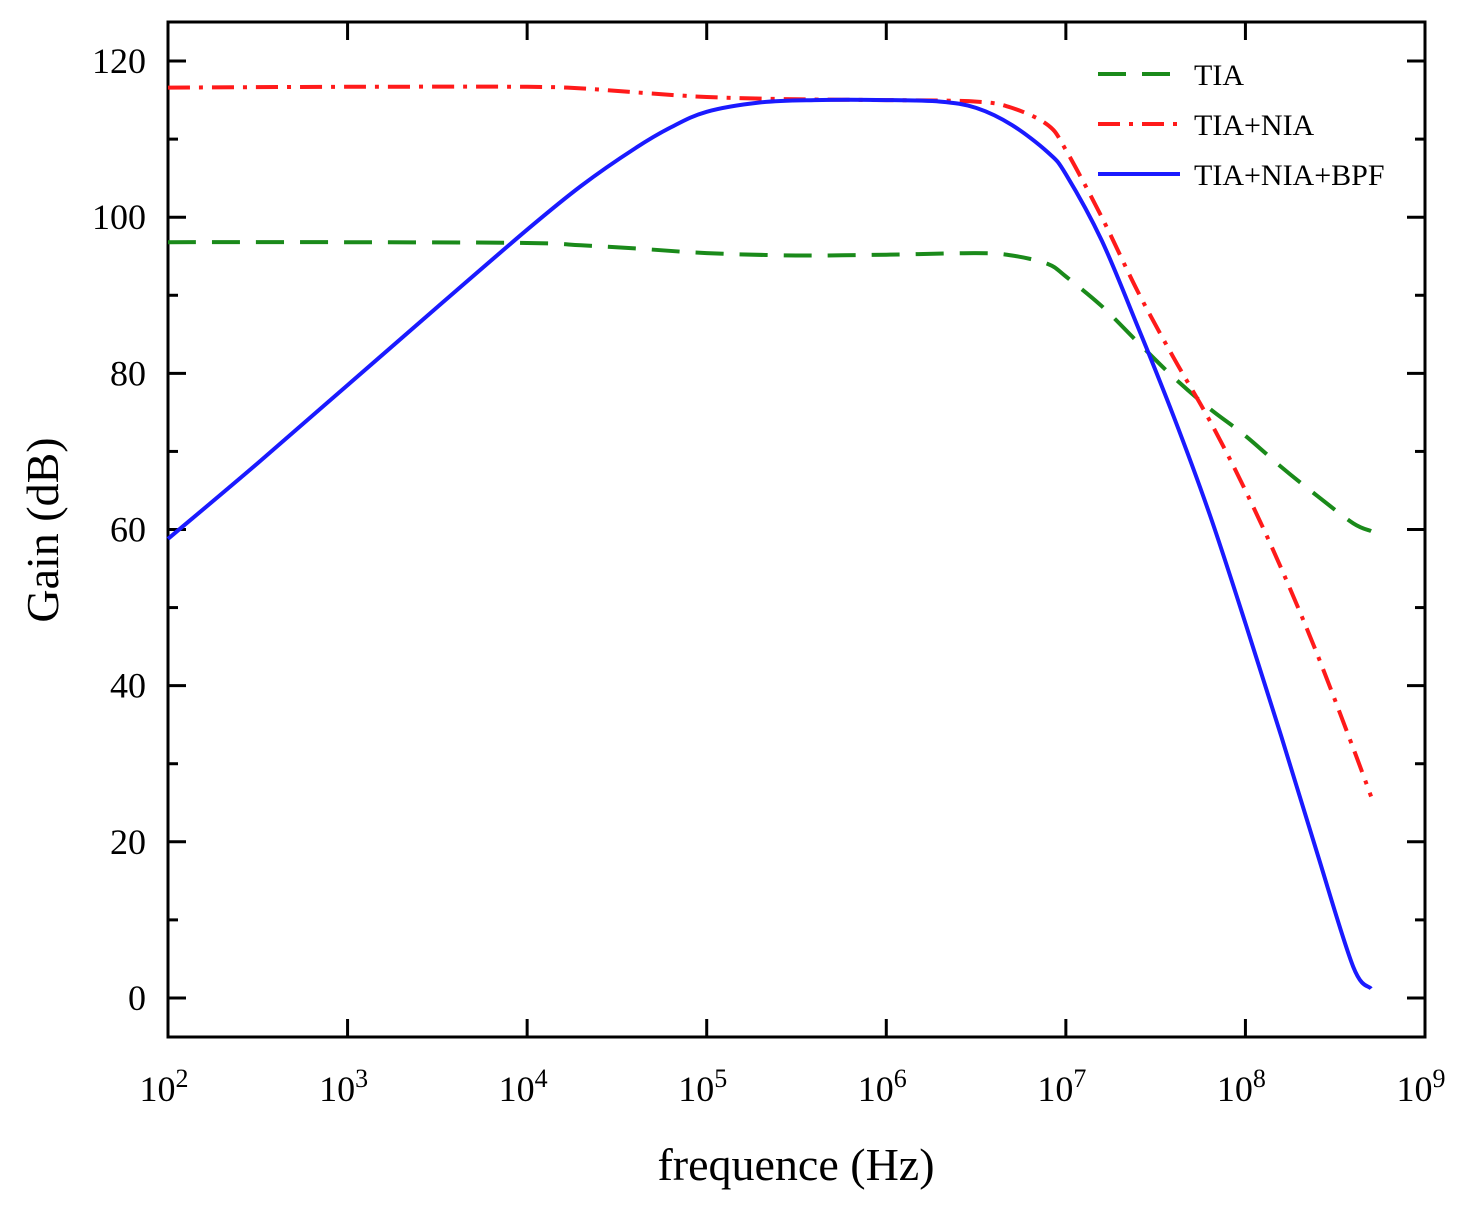 This screenshot has width=1469, height=1216. I want to click on legend: TIA TIA+NIA TIA+NIA+BPF, so click(1241, 125).